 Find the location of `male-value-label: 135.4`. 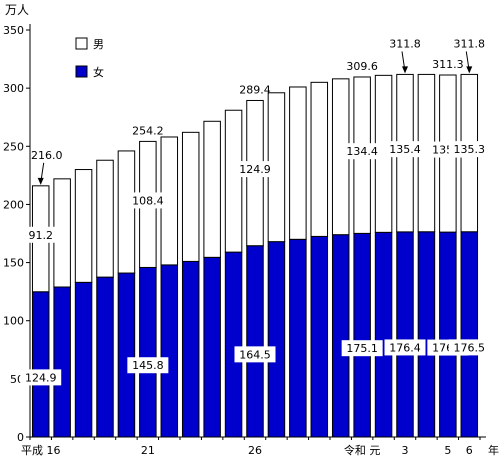

male-value-label: 135.4 is located at coordinates (405, 149).